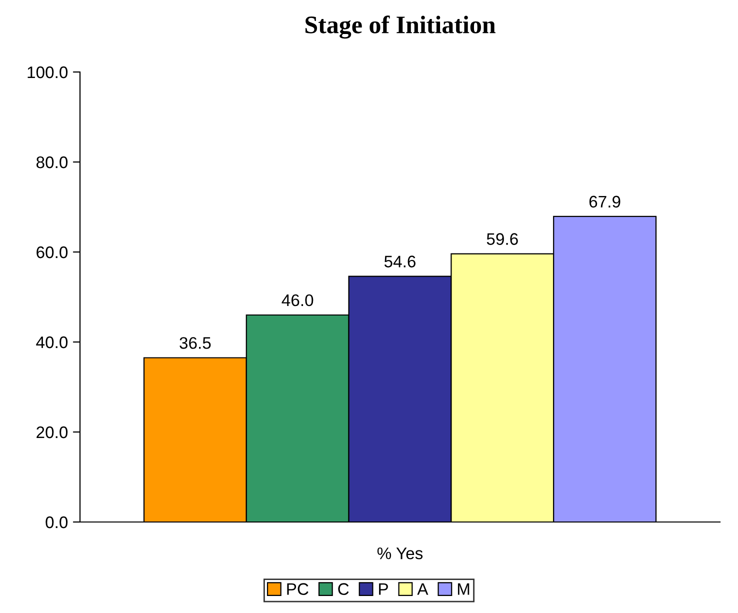 This screenshot has height=613, width=738. I want to click on data-label: 36.5, so click(195, 343).